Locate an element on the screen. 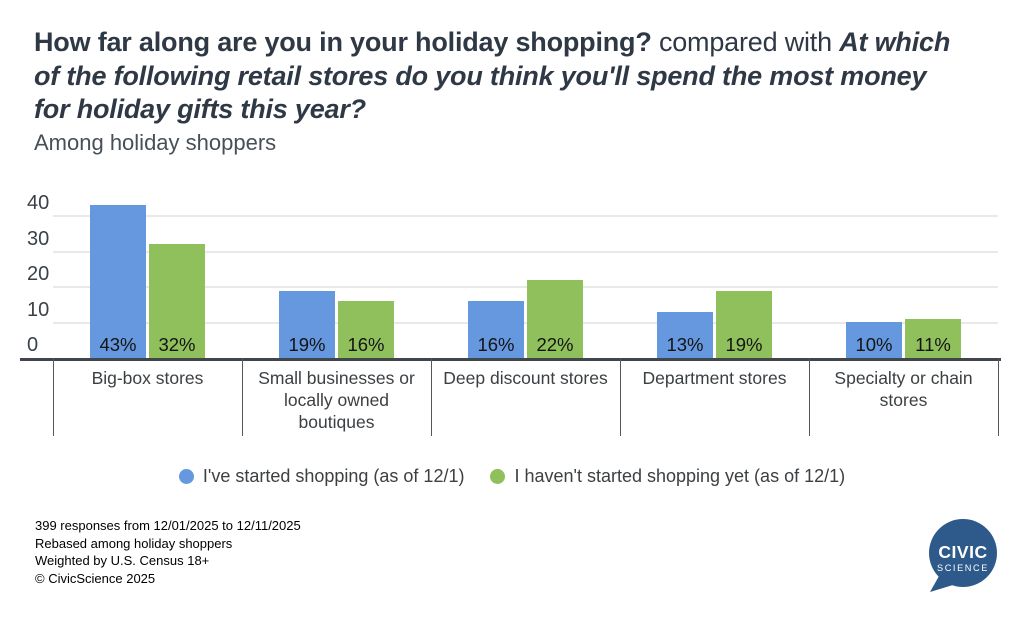  logo-text-civic: CIVIC is located at coordinates (962, 552).